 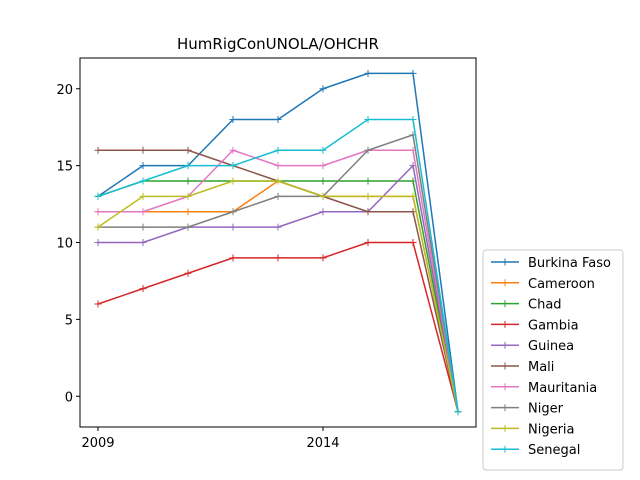 I want to click on legend-entry: Senegal, so click(x=535, y=450).